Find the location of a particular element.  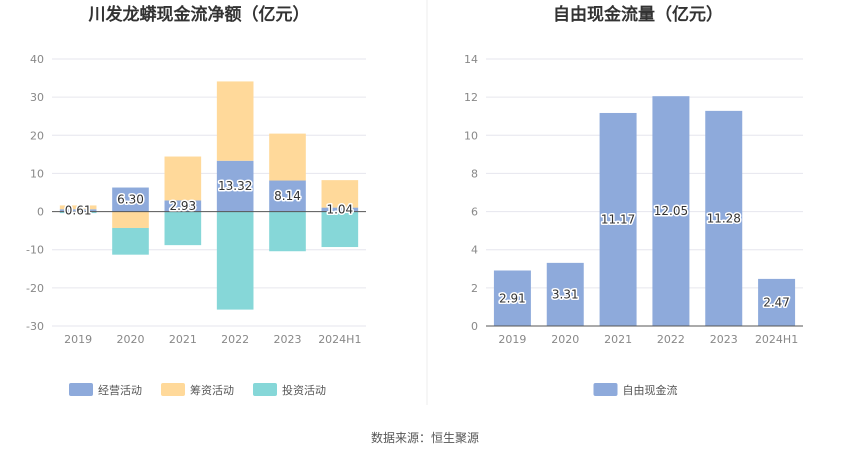

data-source: 数据来源：恒生聚源 is located at coordinates (425, 437).